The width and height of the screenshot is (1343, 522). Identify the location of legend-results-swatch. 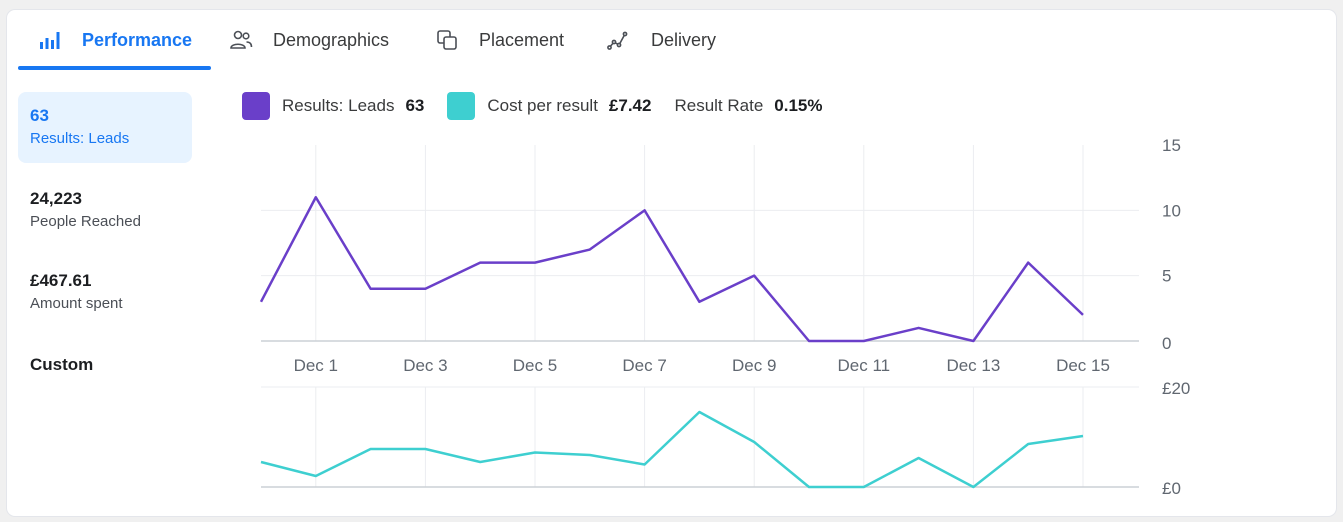
(256, 106).